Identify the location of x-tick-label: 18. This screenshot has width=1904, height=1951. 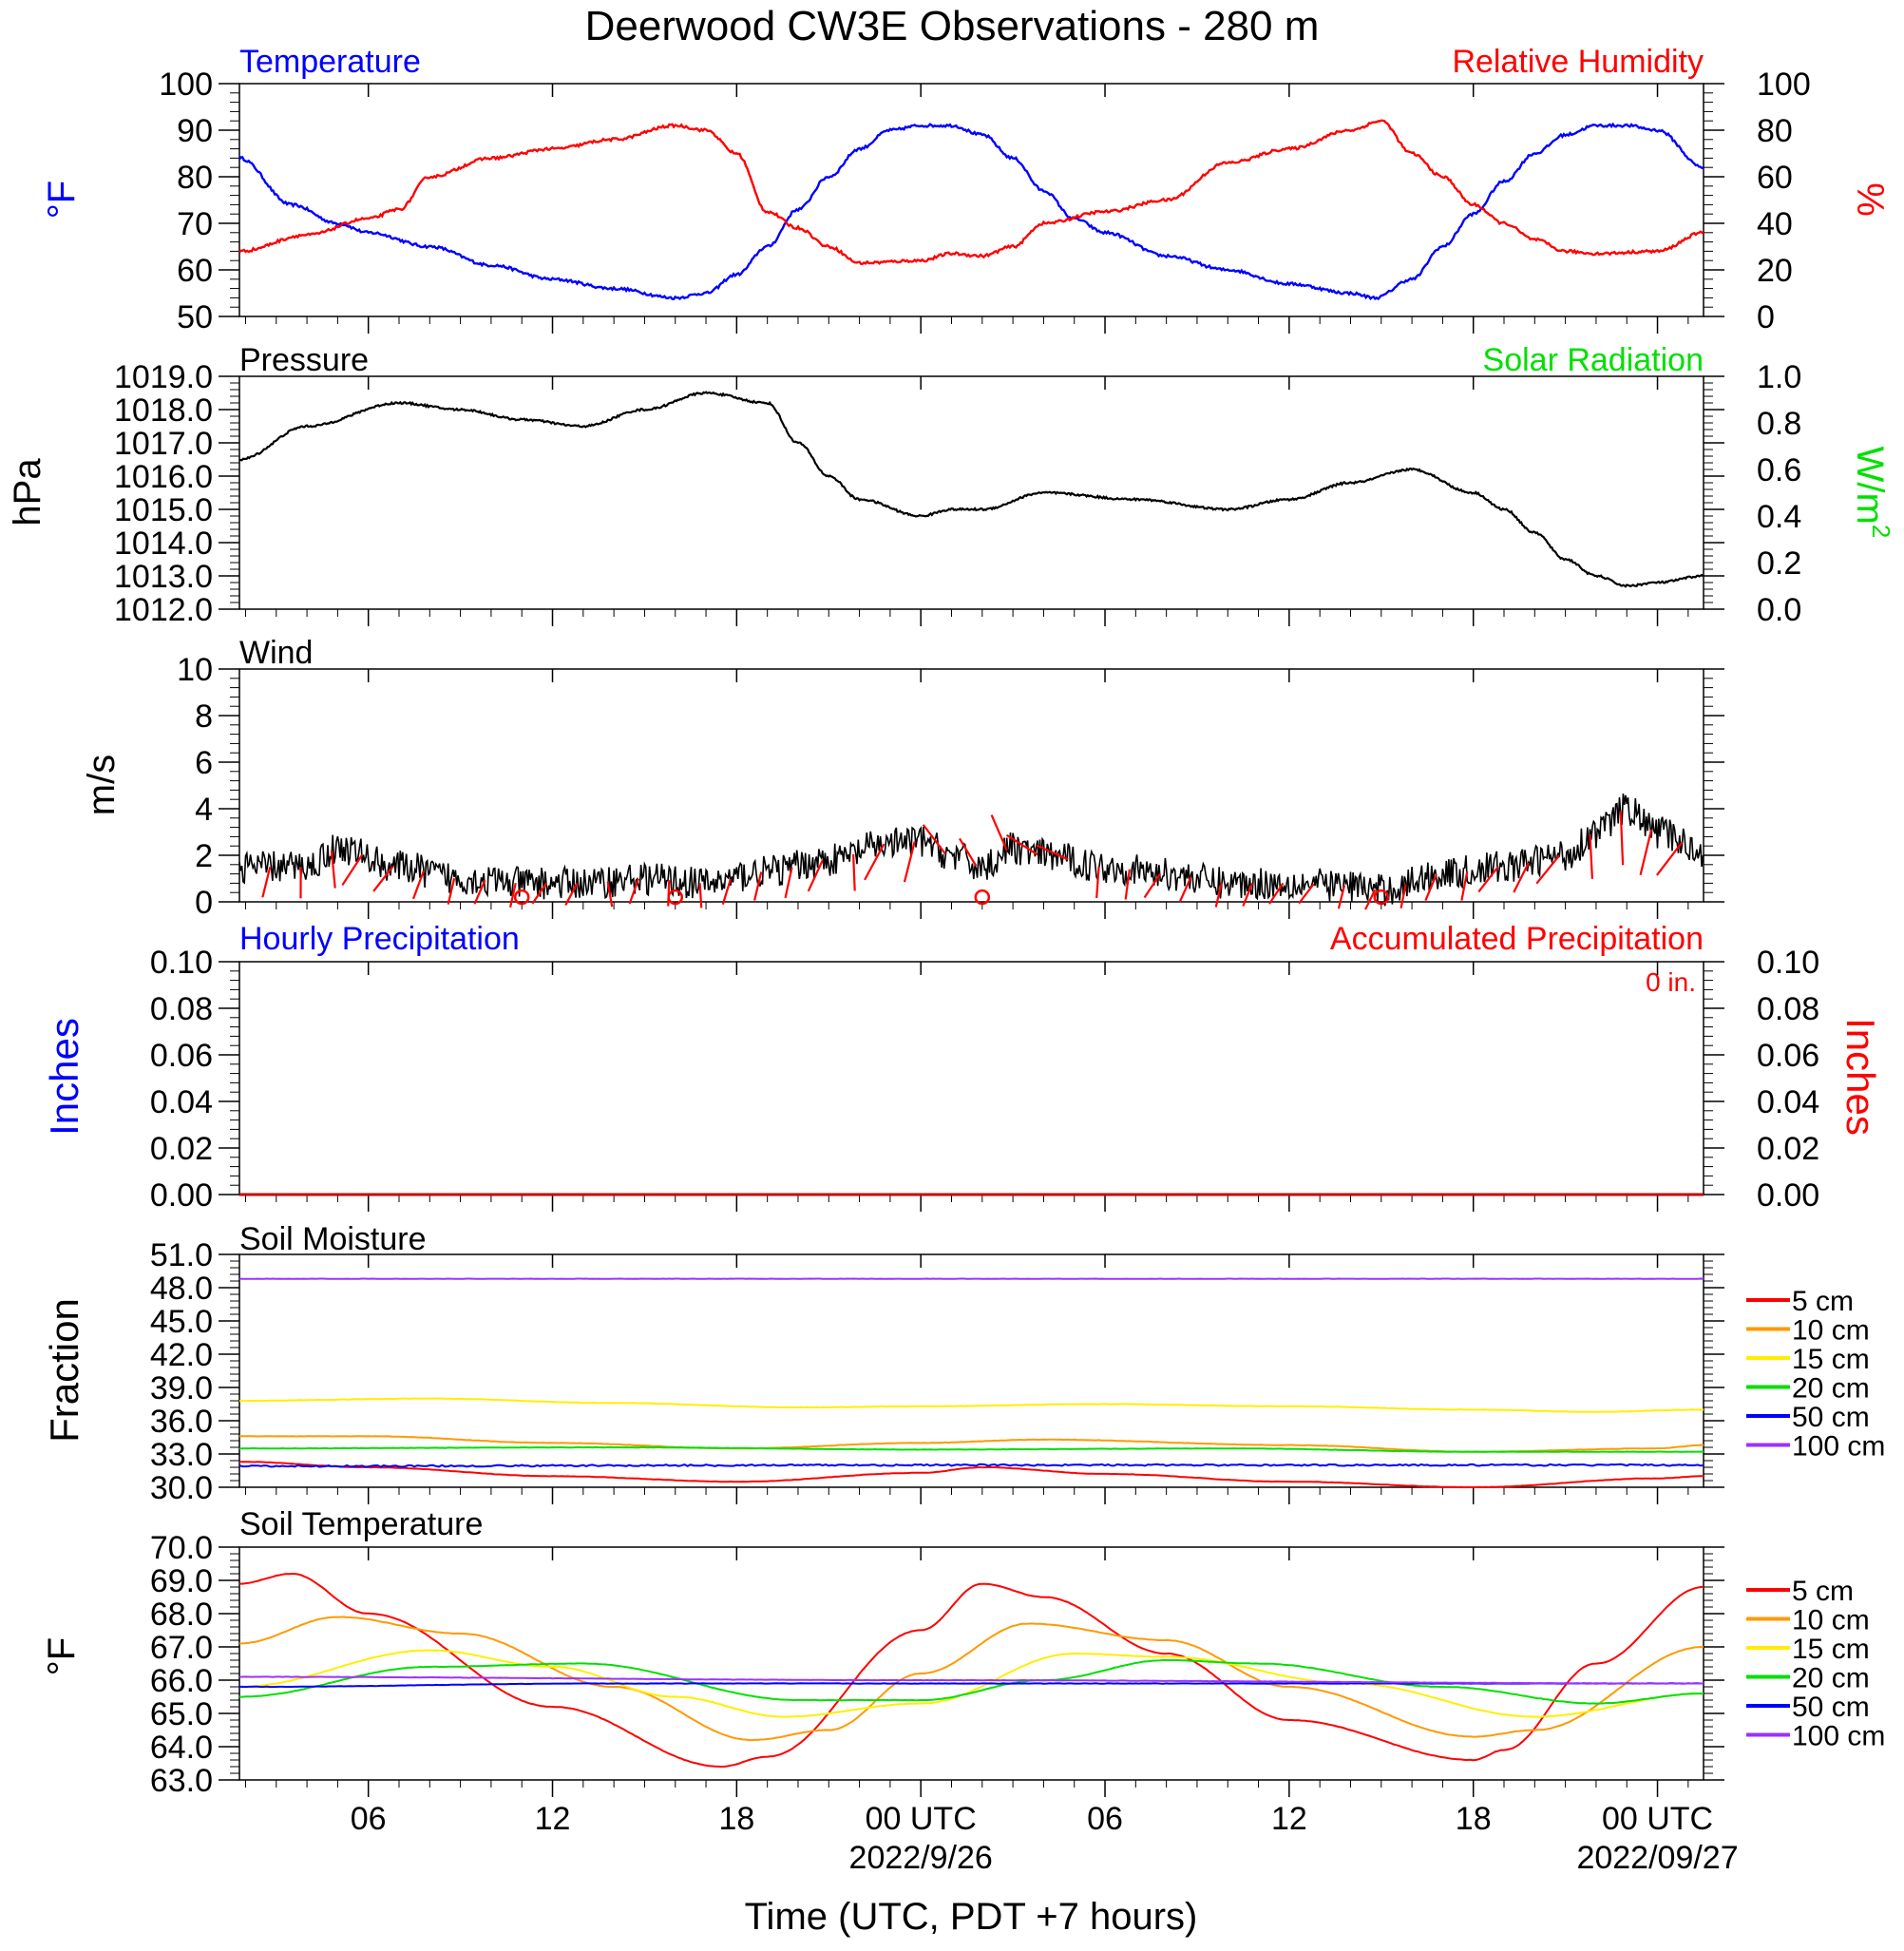
(1474, 1819).